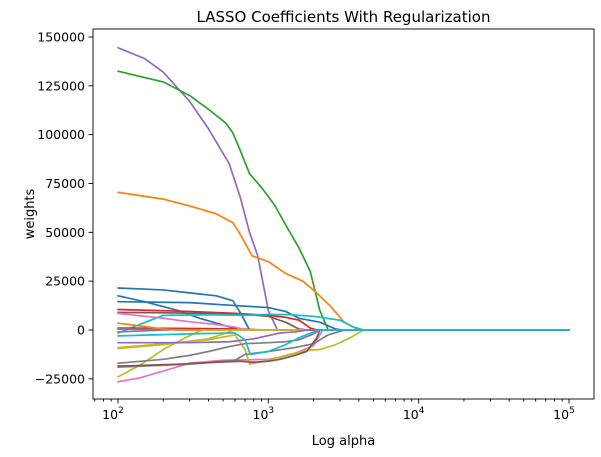 Image resolution: width=601 pixels, height=457 pixels. I want to click on y-tick-label: 0, so click(81, 330).